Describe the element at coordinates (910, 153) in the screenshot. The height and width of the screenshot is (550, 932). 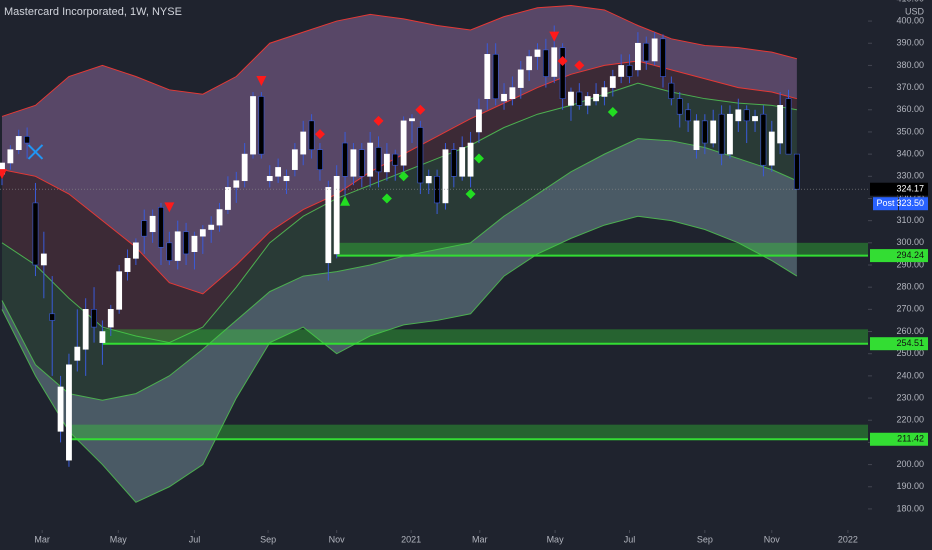
I see `y-tick-label: 340.00` at that location.